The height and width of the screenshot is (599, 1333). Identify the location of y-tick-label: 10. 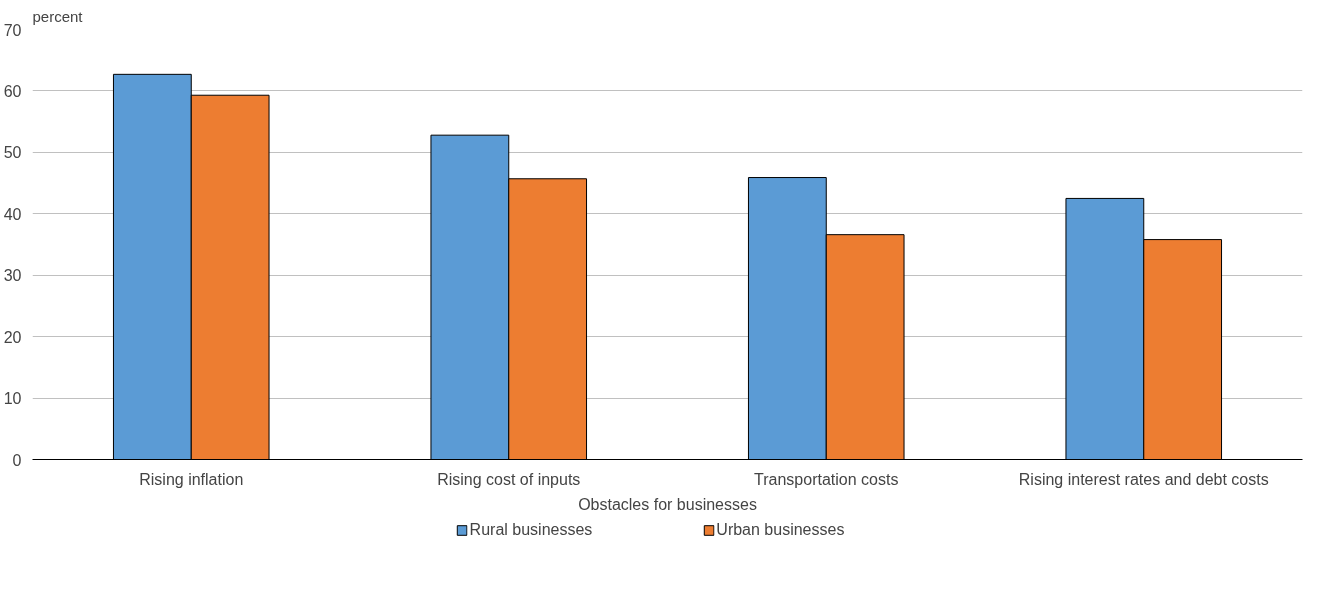
(12, 399).